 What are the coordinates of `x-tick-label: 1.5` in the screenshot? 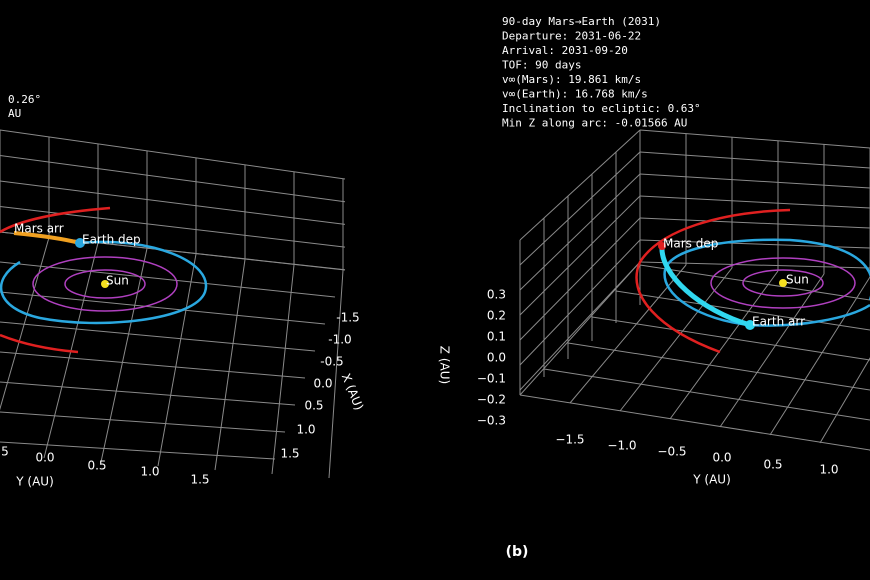 It's located at (289, 454).